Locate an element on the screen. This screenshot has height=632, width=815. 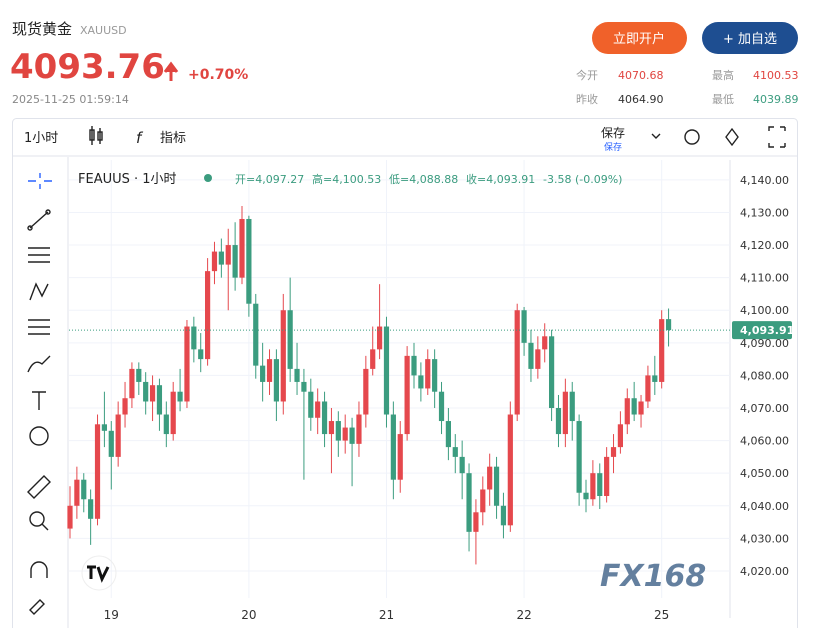
y-tick-label: 4,090.00 is located at coordinates (764, 343).